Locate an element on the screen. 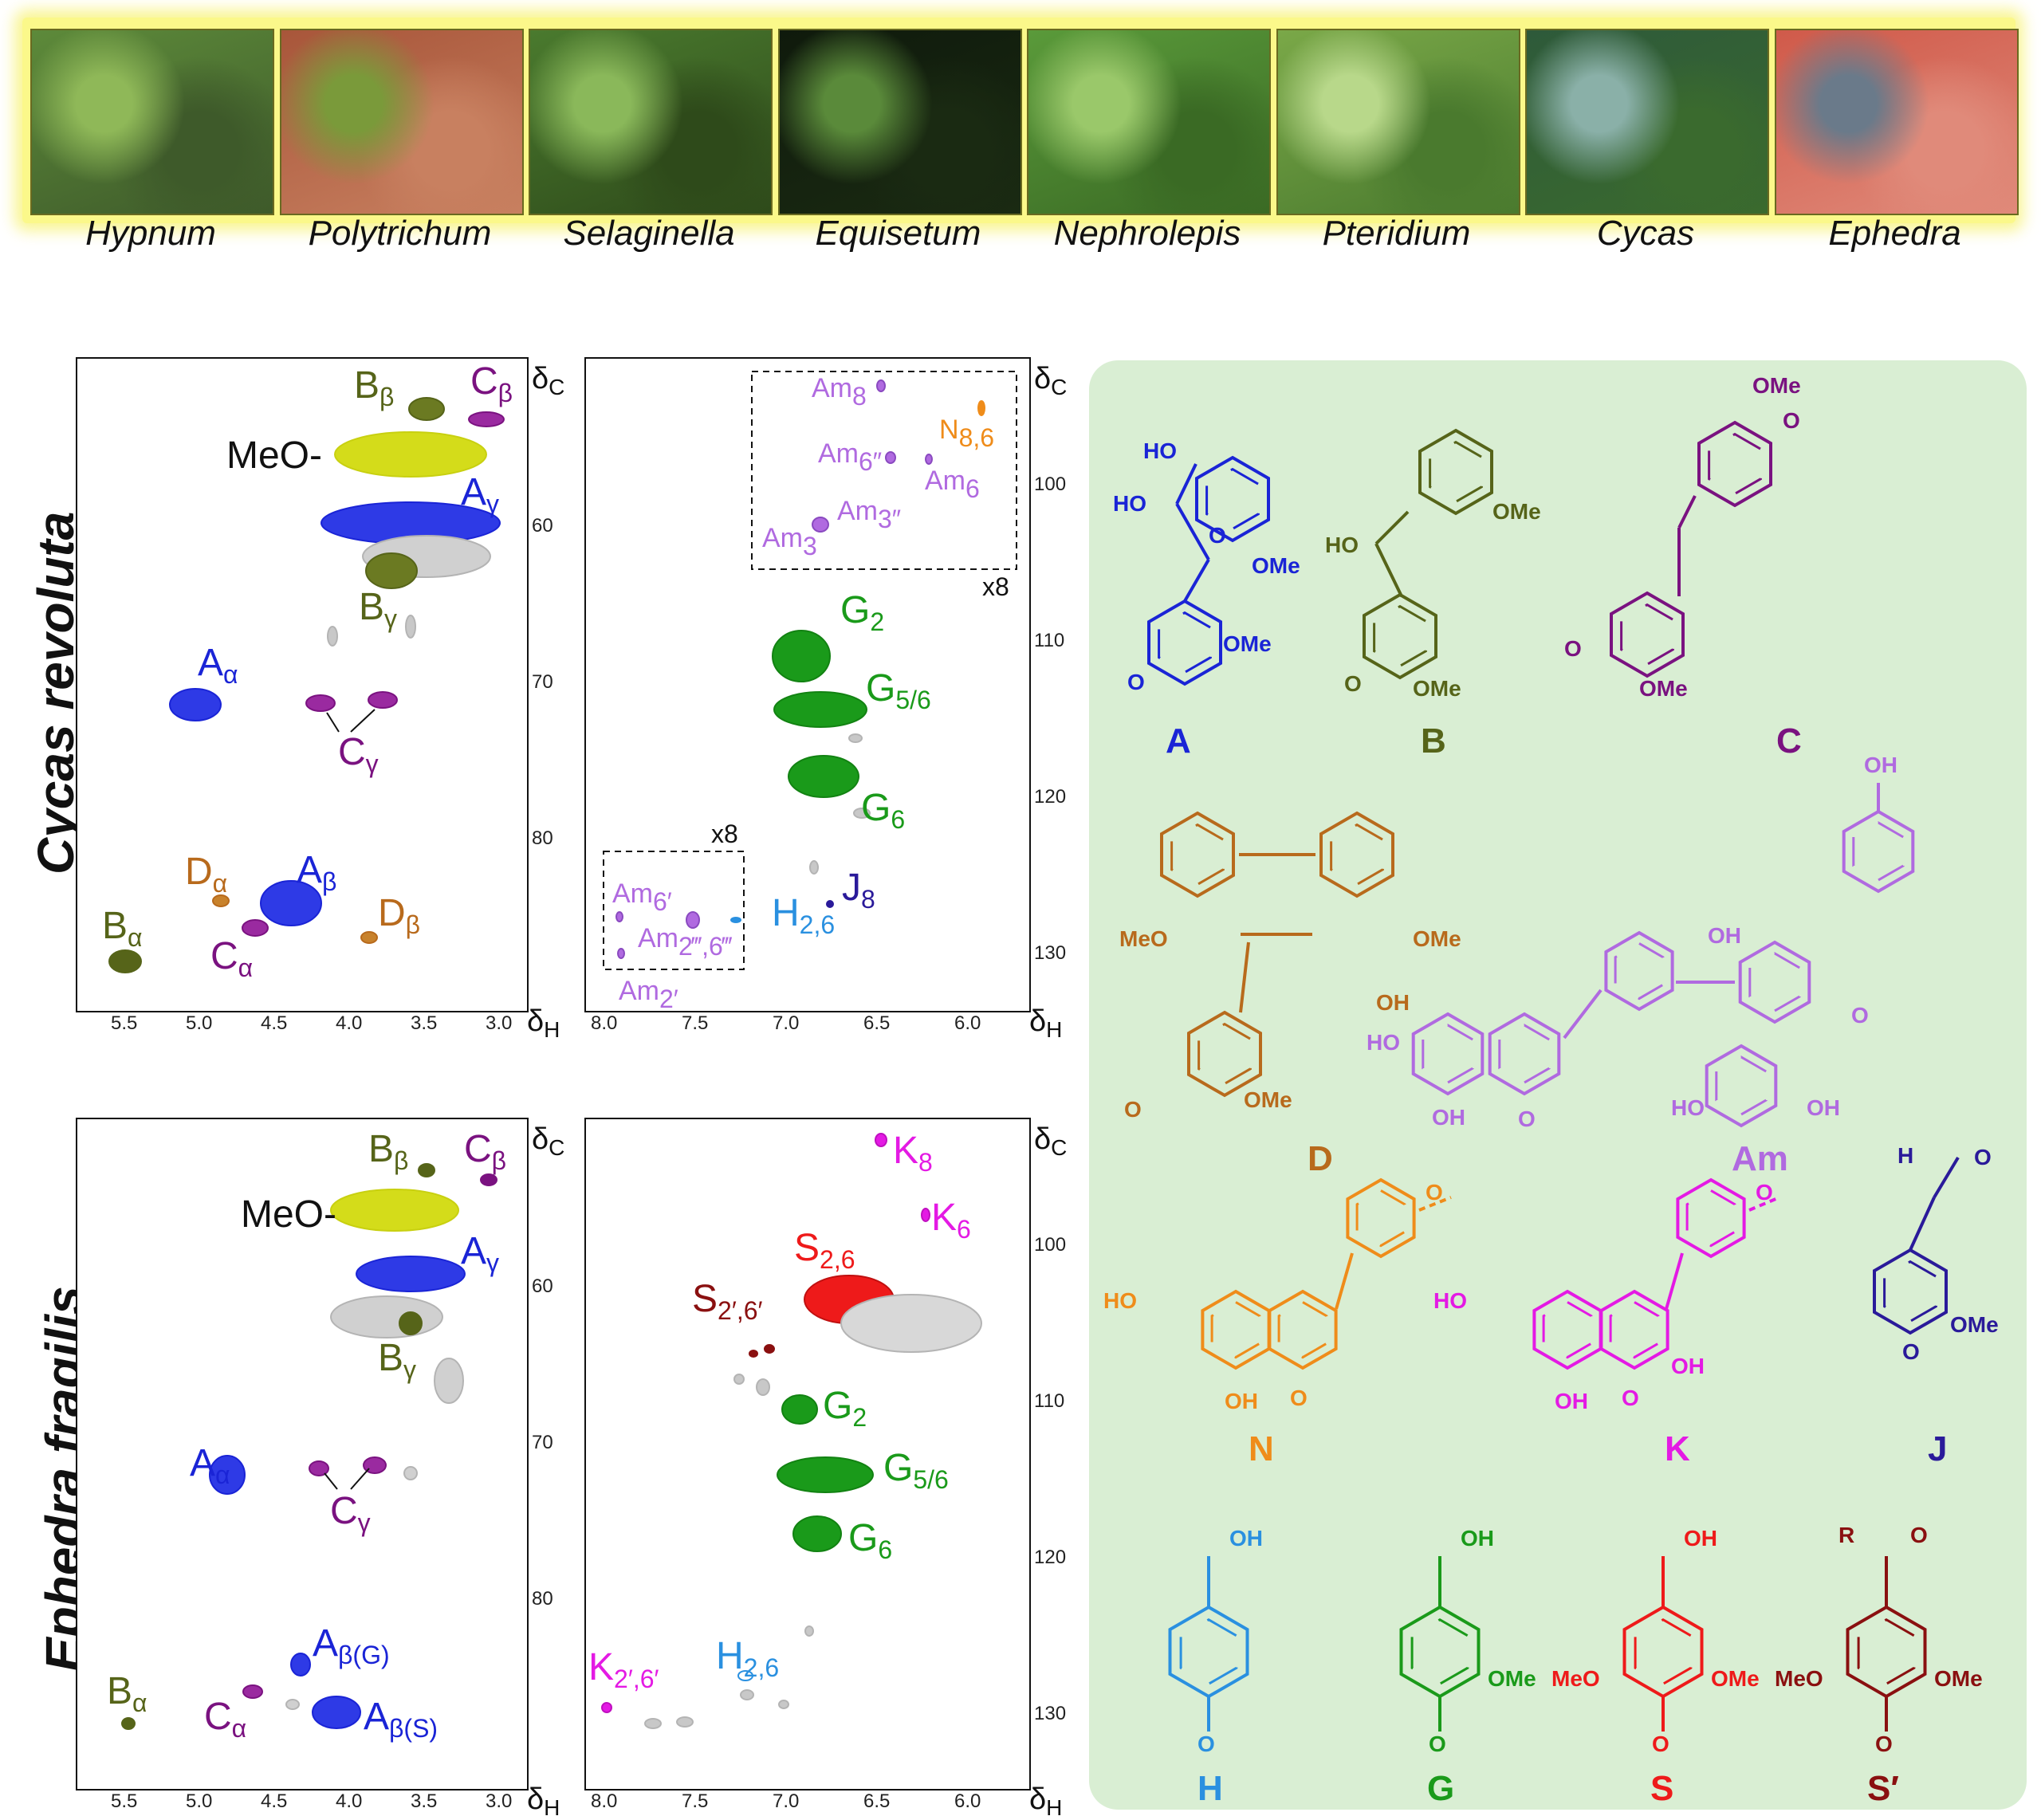 This screenshot has height=1820, width=2041. C-OMe1: OMe is located at coordinates (1776, 386).